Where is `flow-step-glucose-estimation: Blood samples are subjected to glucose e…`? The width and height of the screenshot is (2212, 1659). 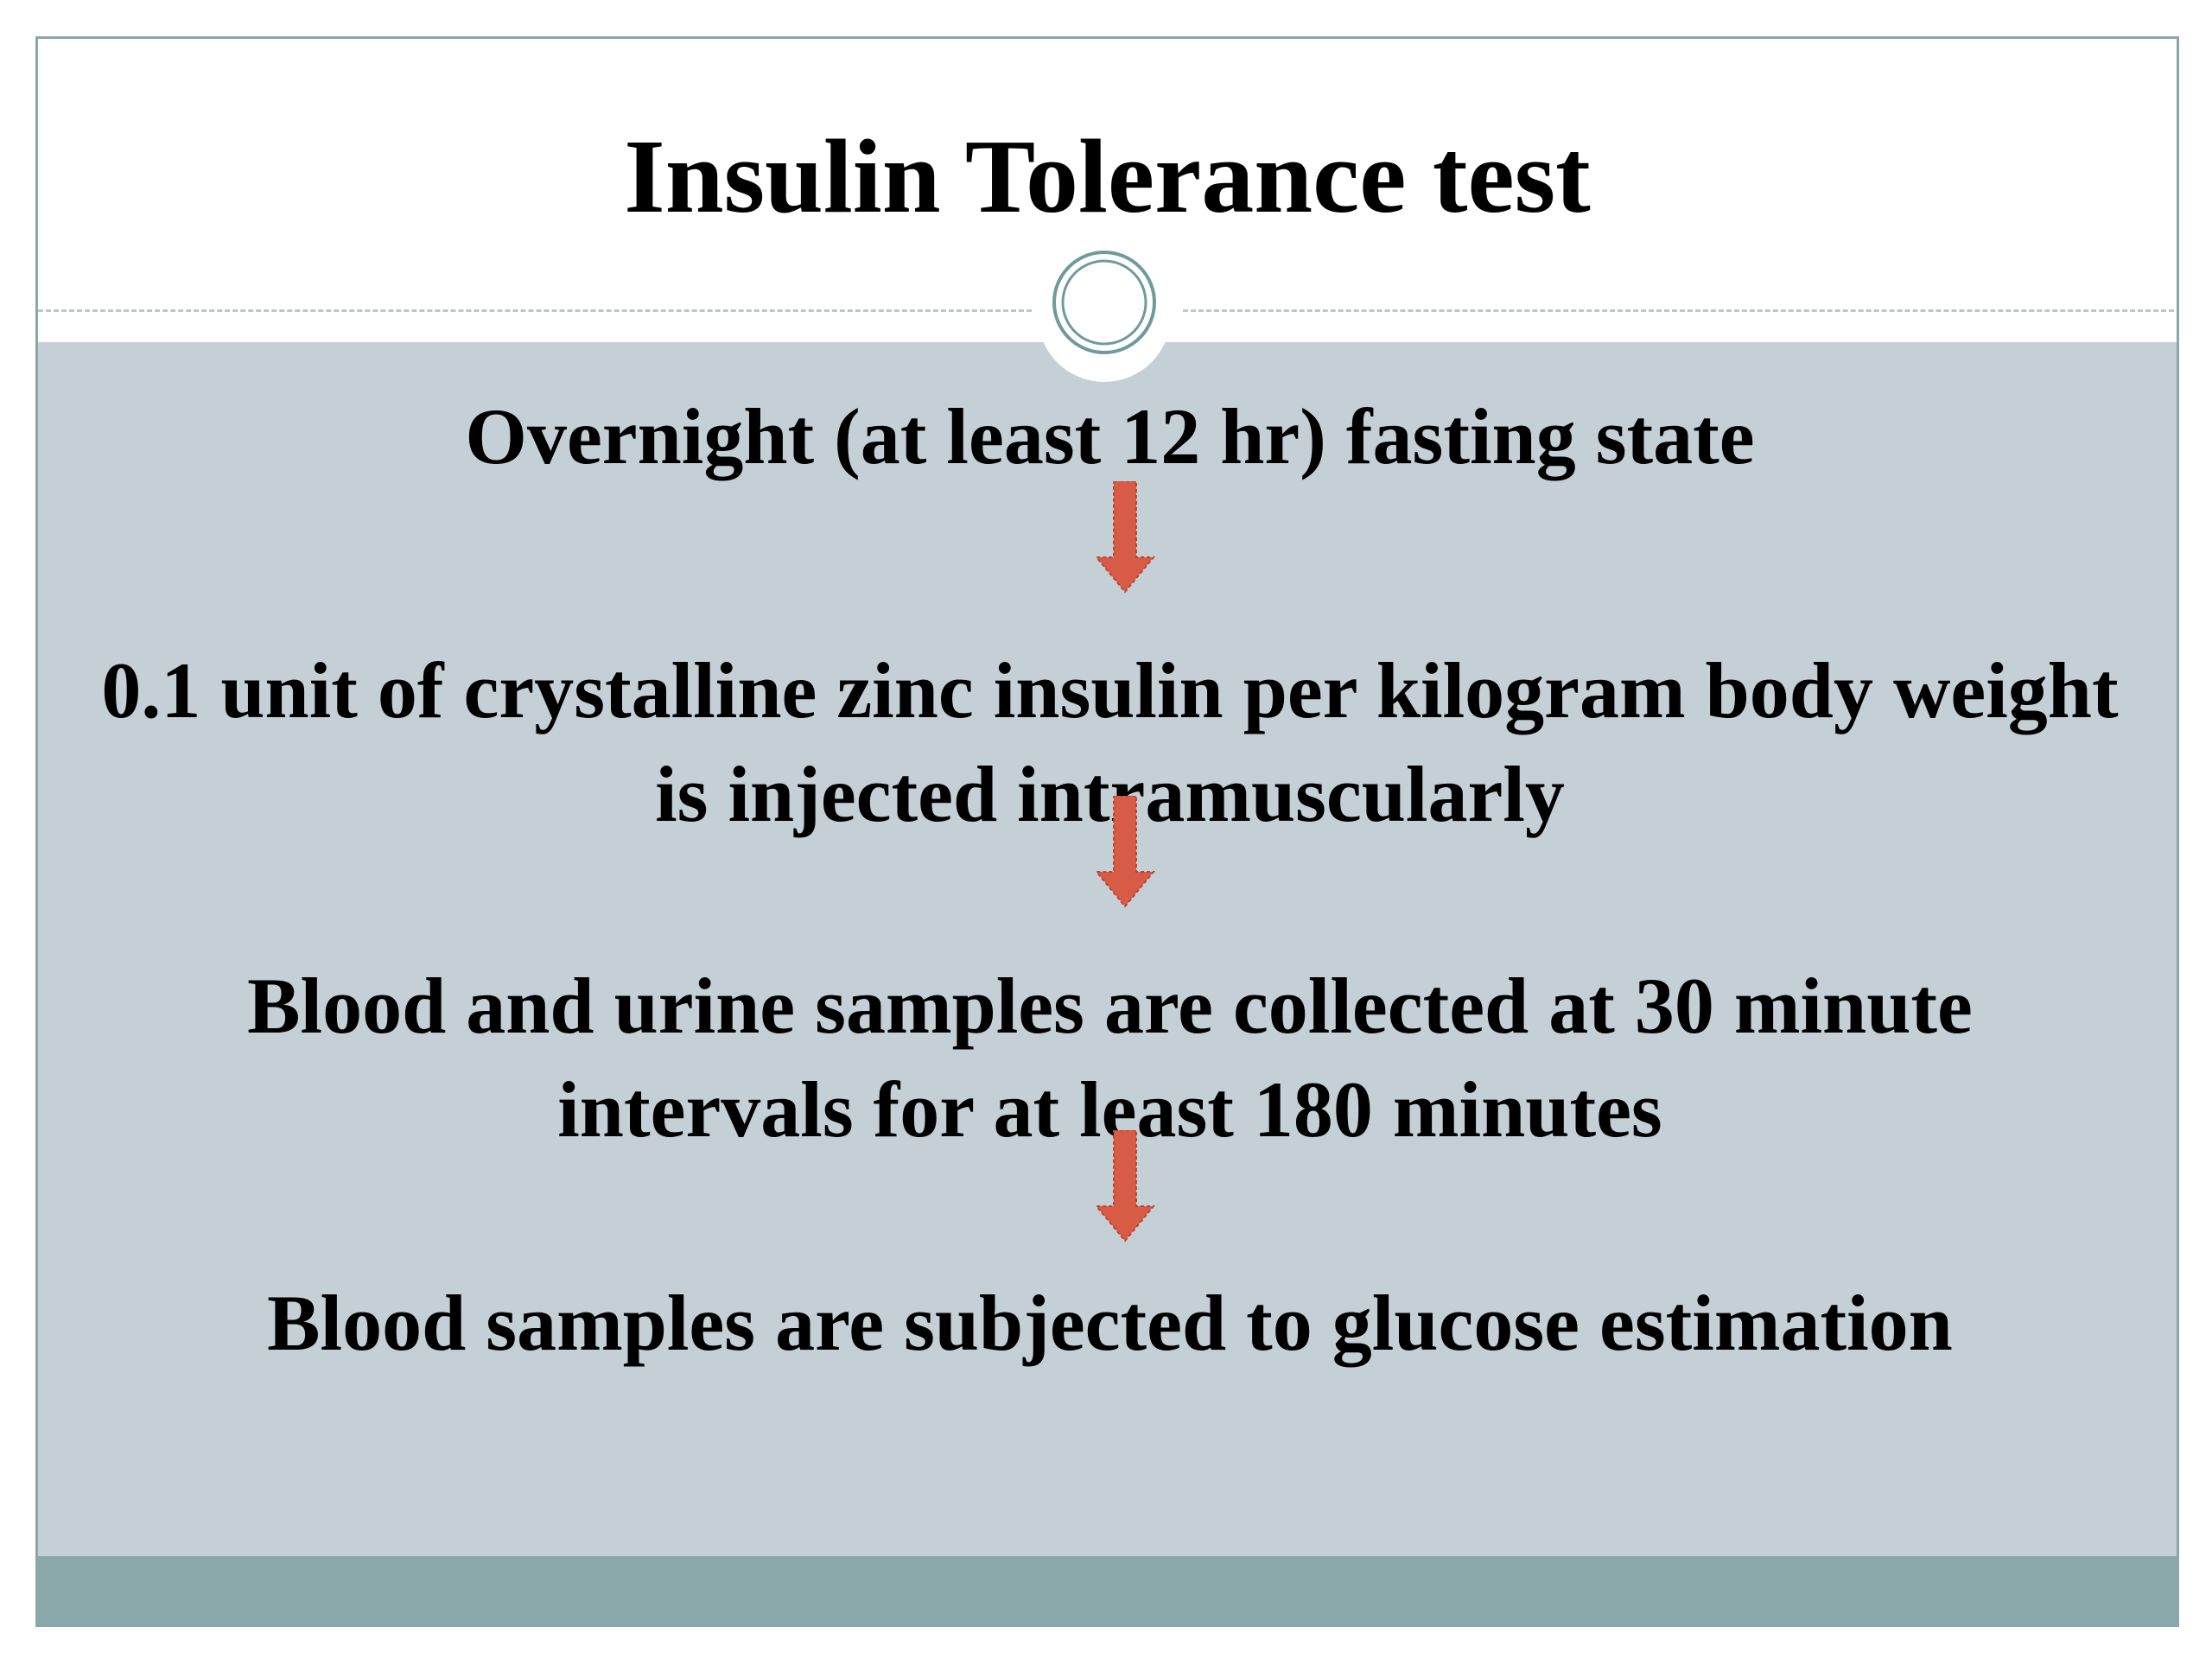
flow-step-glucose-estimation: Blood samples are subjected to glucose e… is located at coordinates (1110, 1323).